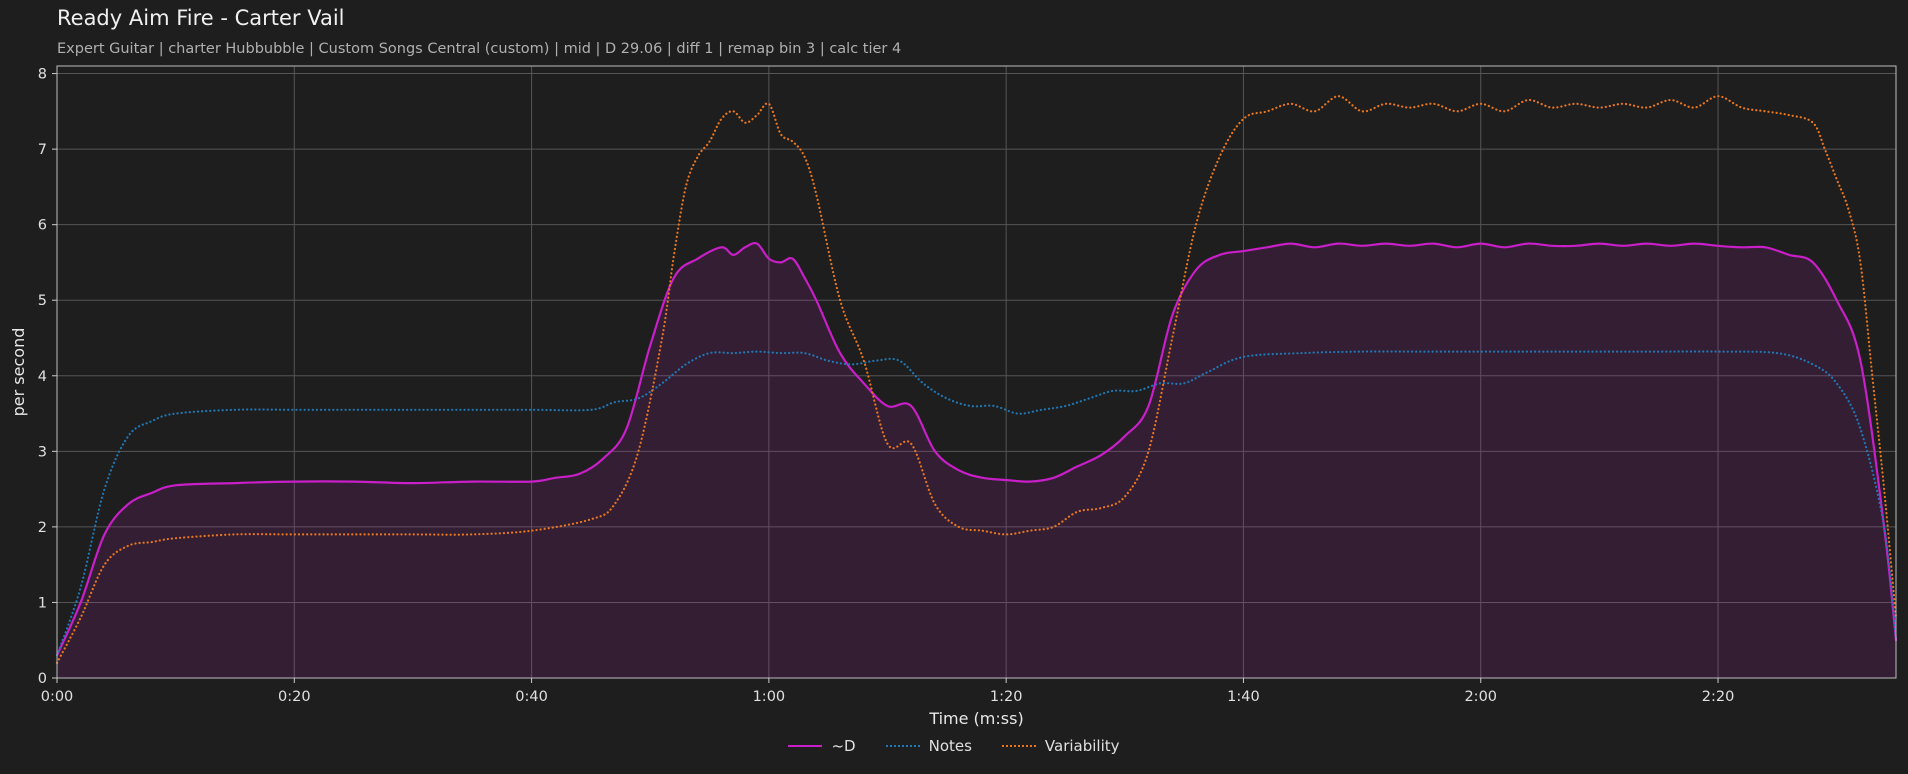  Describe the element at coordinates (42, 150) in the screenshot. I see `y-tick-label: 7` at that location.